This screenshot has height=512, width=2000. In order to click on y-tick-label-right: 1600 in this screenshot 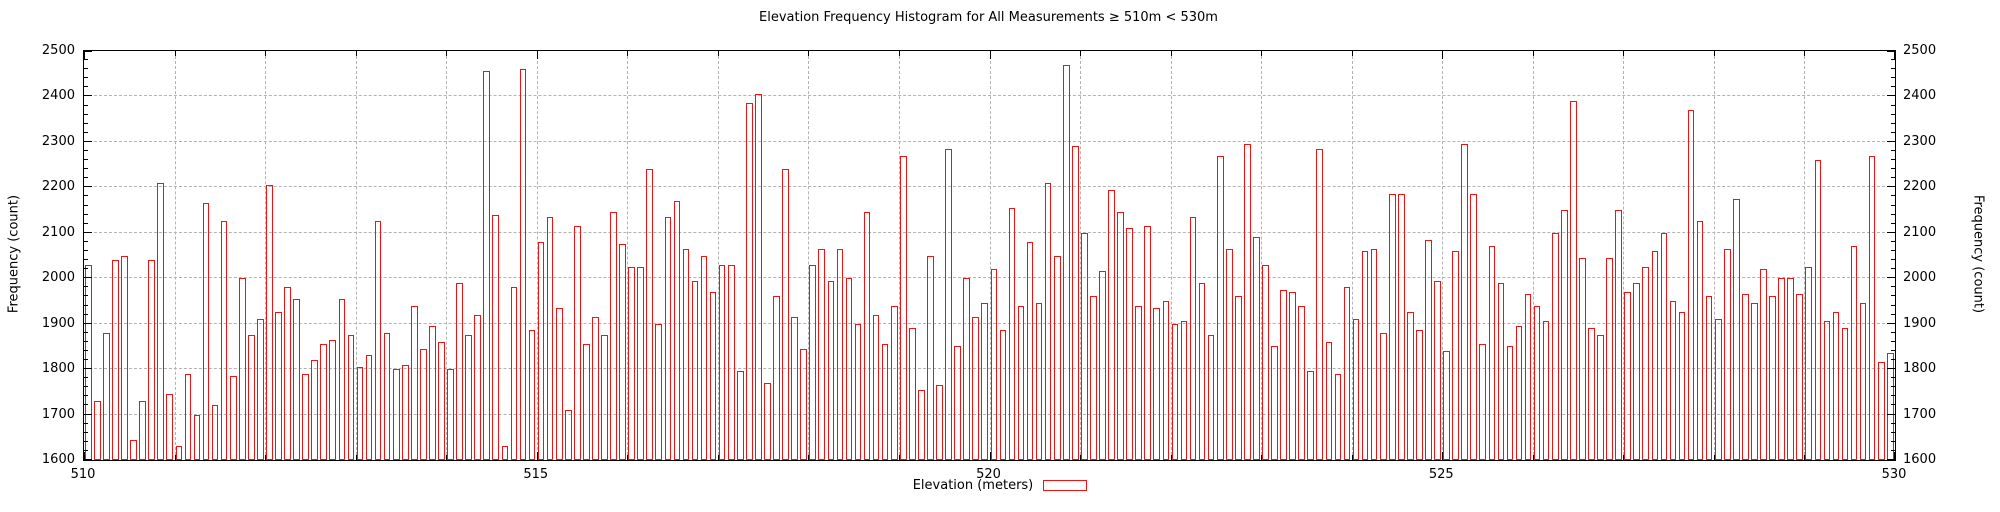, I will do `click(1920, 459)`.